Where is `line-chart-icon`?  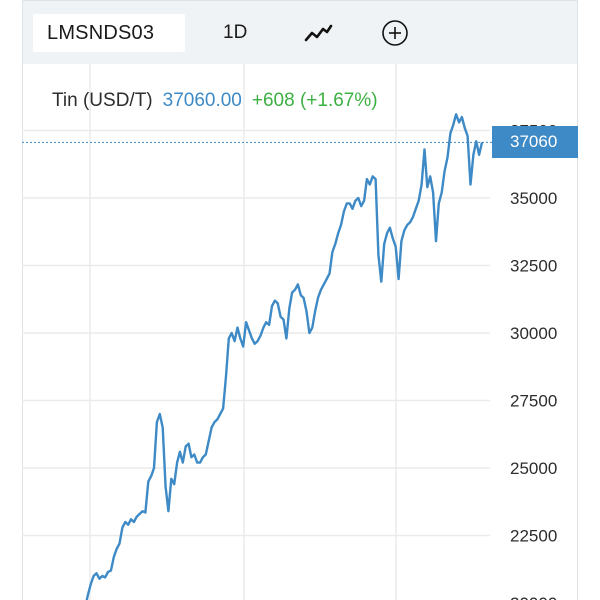 line-chart-icon is located at coordinates (318, 33).